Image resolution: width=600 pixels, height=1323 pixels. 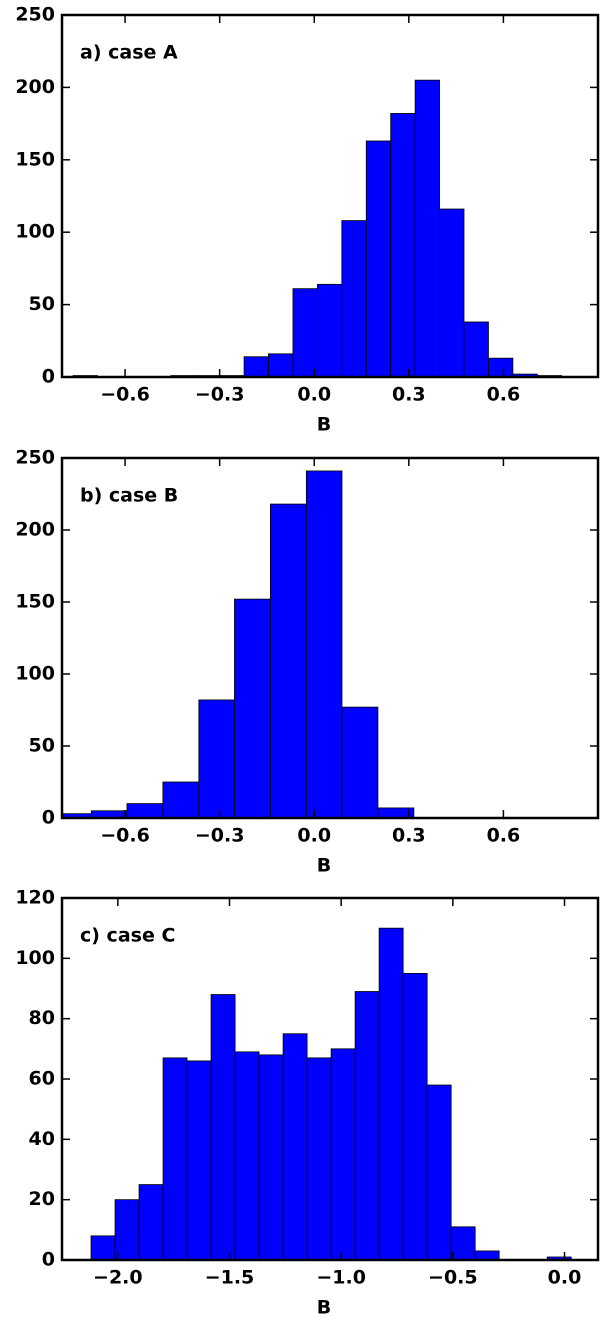 What do you see at coordinates (129, 496) in the screenshot?
I see `panel-annotation: b) case B` at bounding box center [129, 496].